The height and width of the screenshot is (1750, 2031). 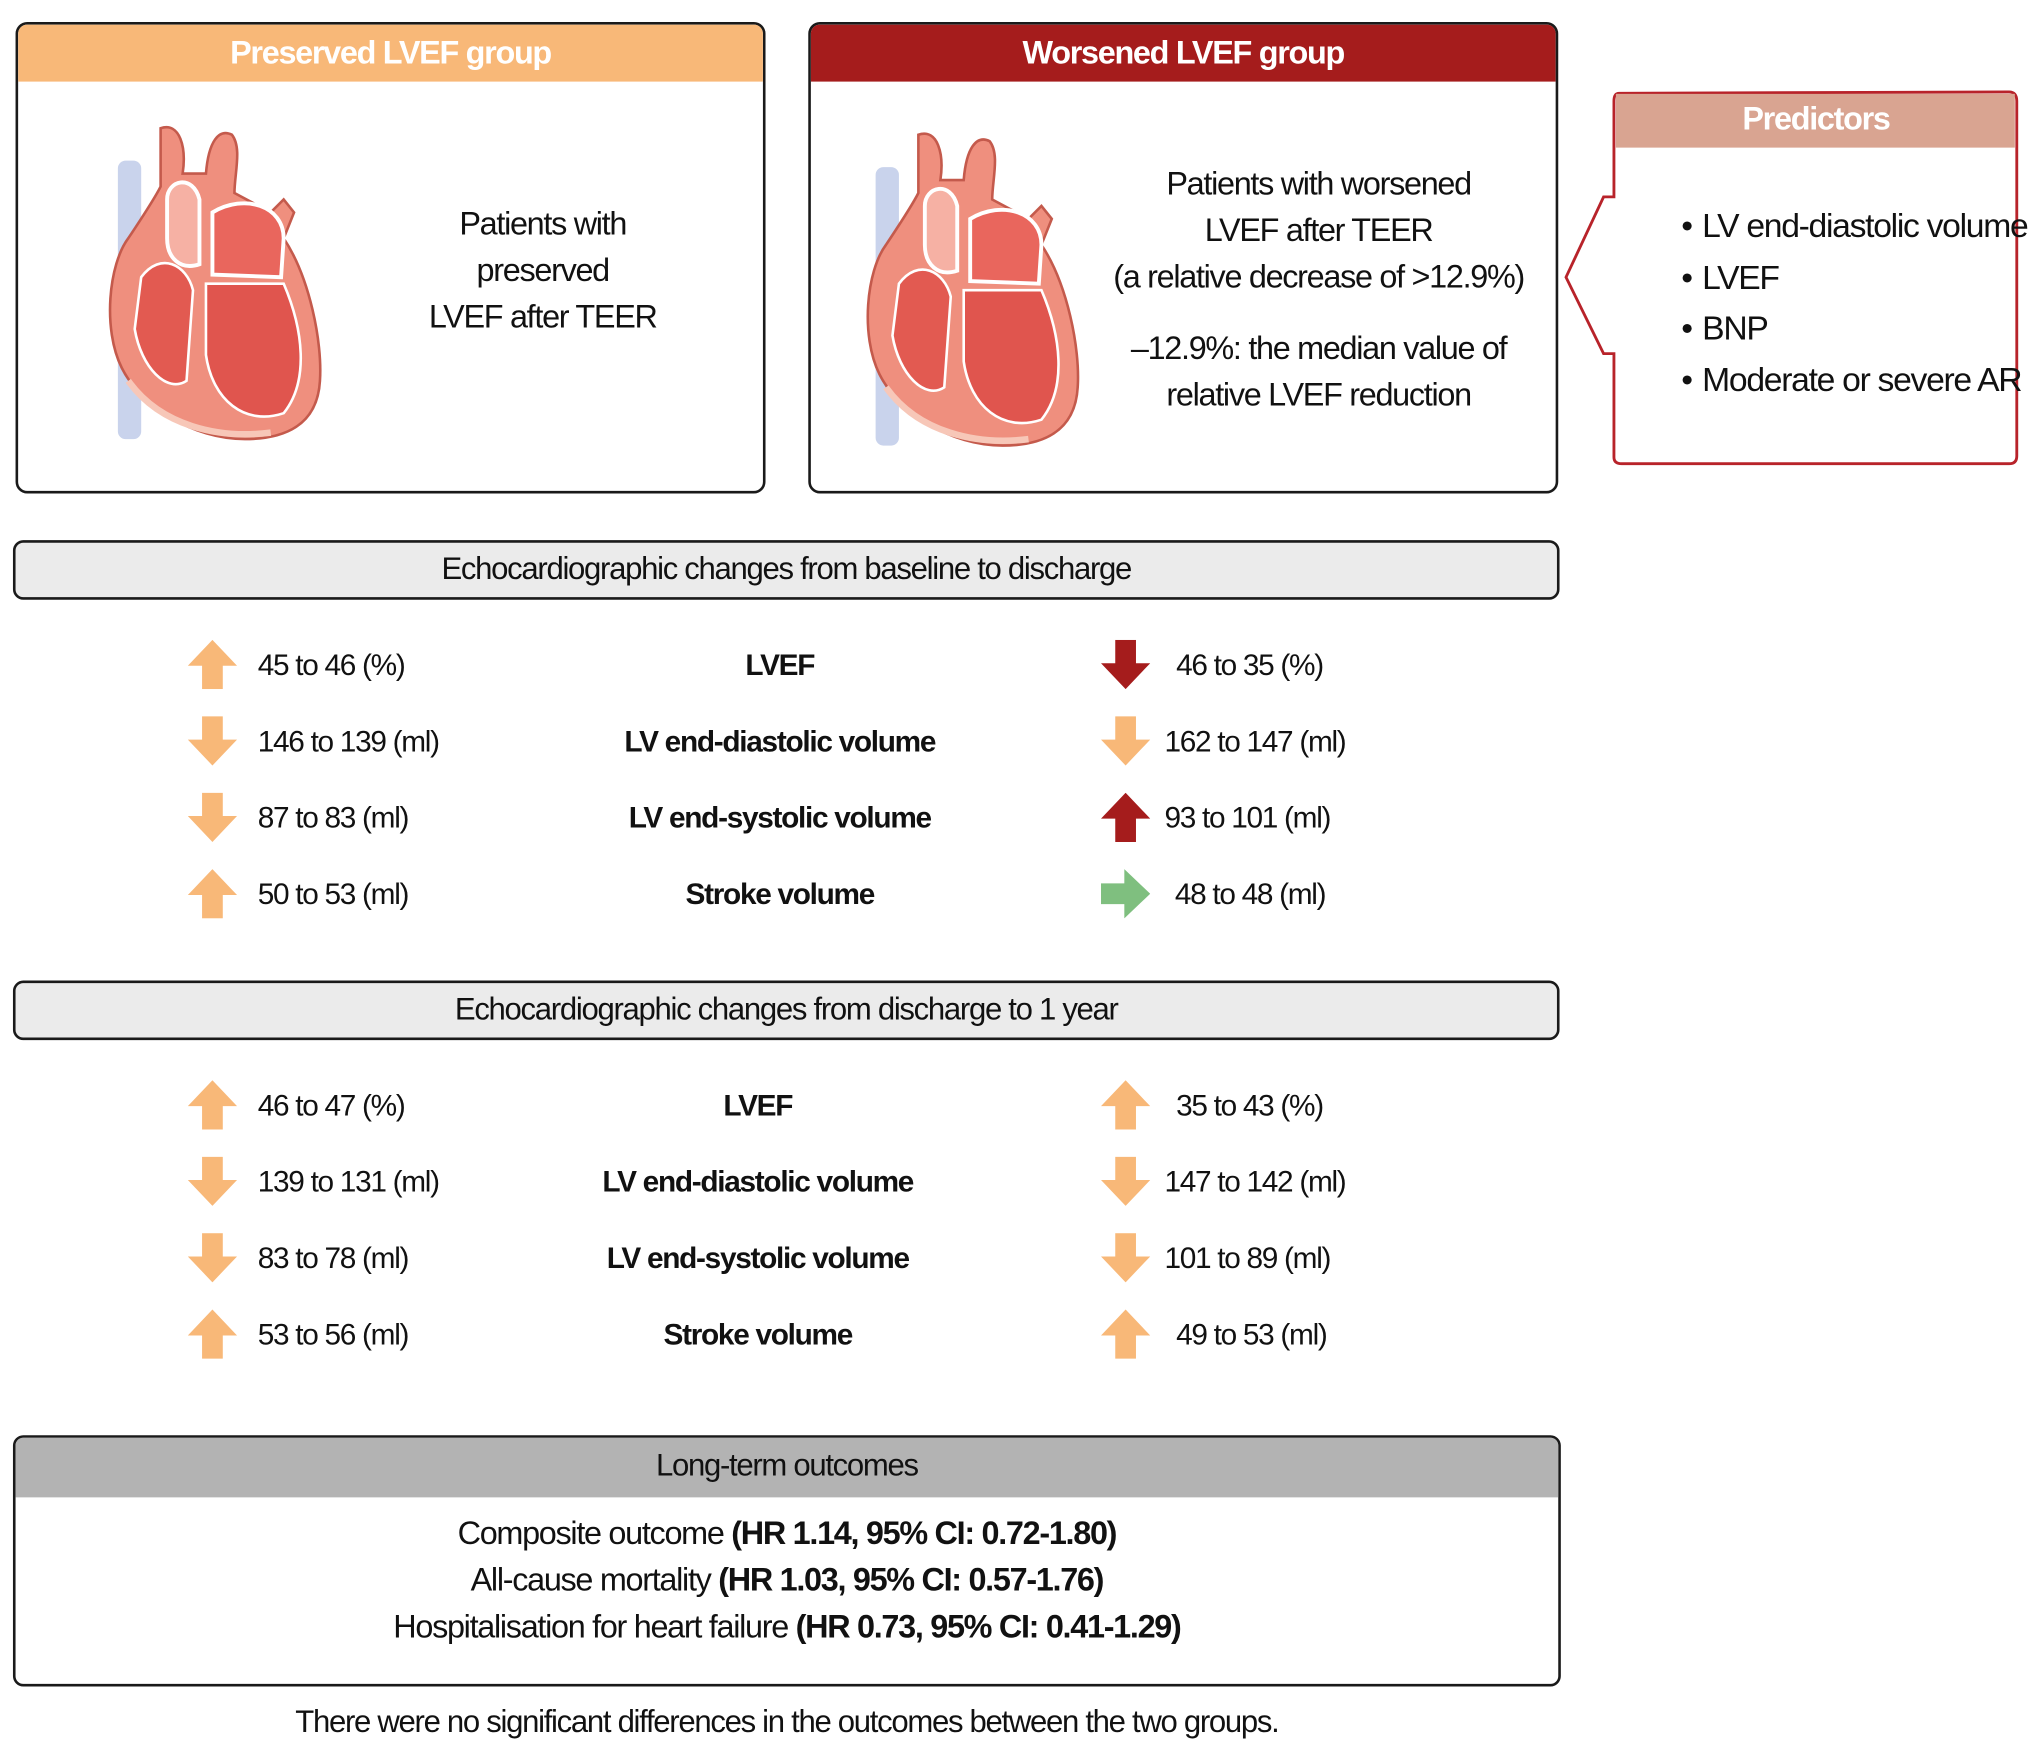 I want to click on worsened-value: 147 to 142 (ml), so click(x=1255, y=1181).